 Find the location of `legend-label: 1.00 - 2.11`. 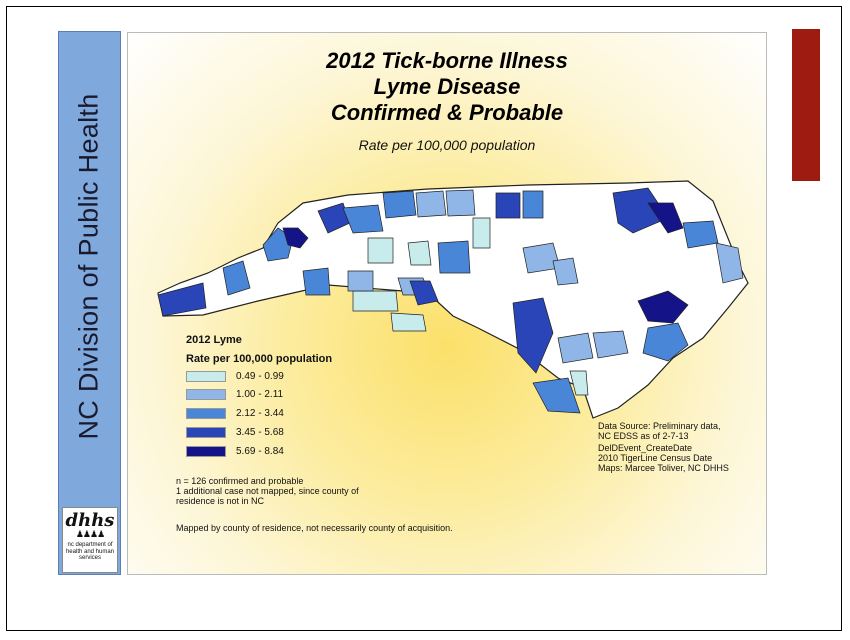

legend-label: 1.00 - 2.11 is located at coordinates (260, 394).